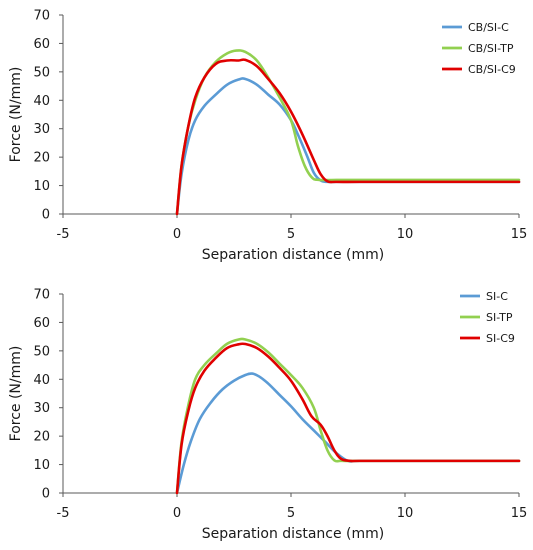  What do you see at coordinates (491, 48) in the screenshot?
I see `legend-label: CB/SI-TP` at bounding box center [491, 48].